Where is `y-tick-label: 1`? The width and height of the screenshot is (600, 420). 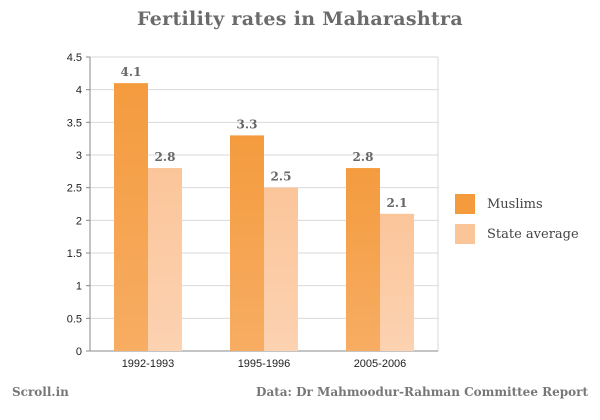 y-tick-label: 1 is located at coordinates (79, 287).